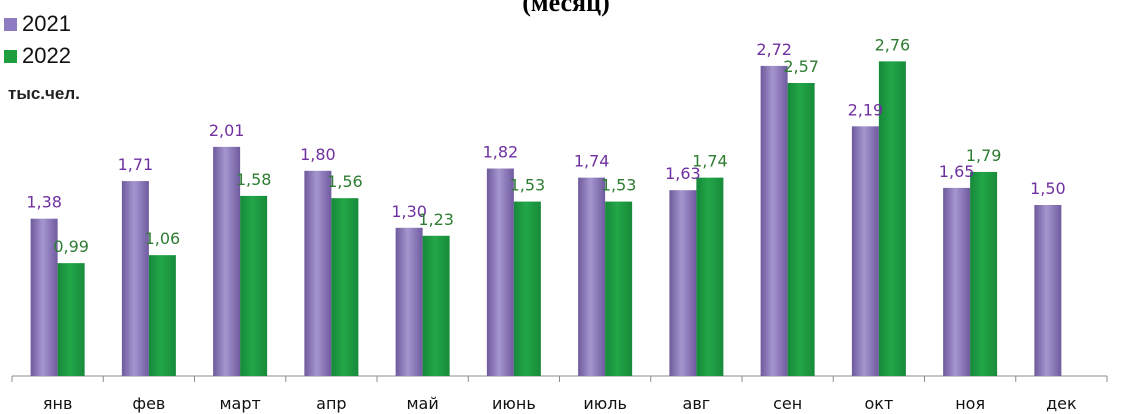 This screenshot has height=414, width=1132. Describe the element at coordinates (409, 211) in the screenshot. I see `data-label-2021: 1,30` at that location.